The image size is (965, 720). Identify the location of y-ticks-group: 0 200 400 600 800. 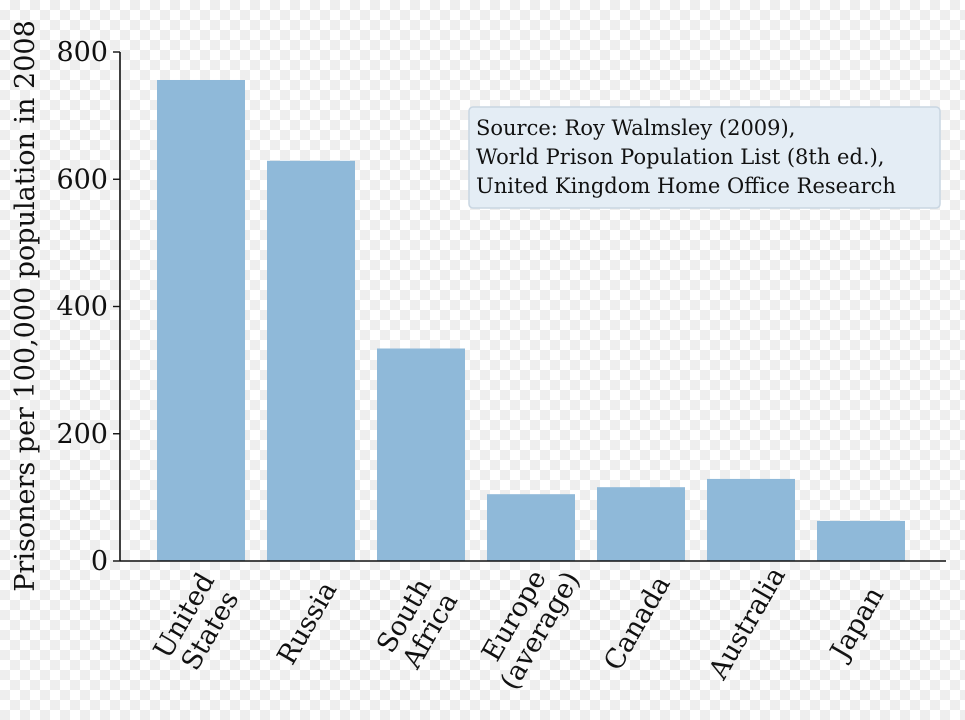
(88, 307).